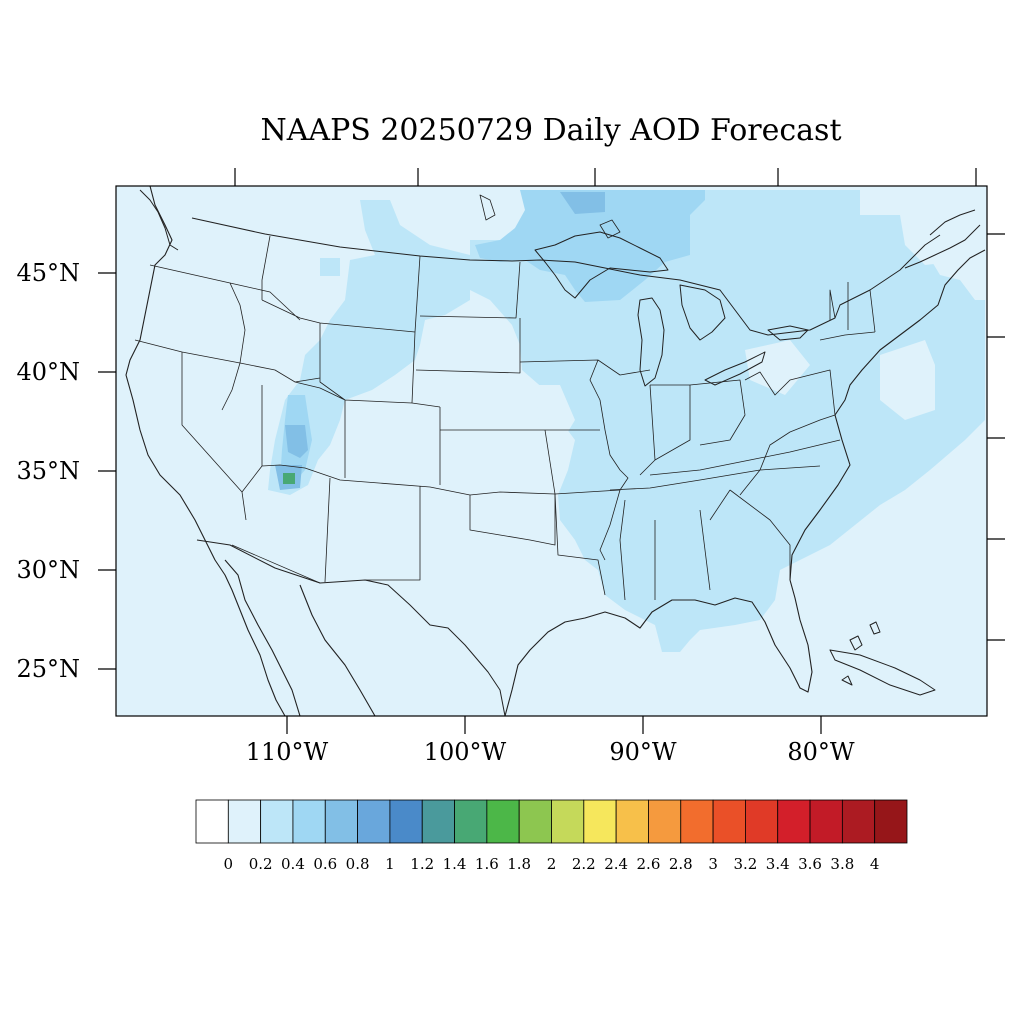 The width and height of the screenshot is (1024, 1024). Describe the element at coordinates (550, 752) in the screenshot. I see `longitude-labels: 110°W 100°W 90°W 80°W` at that location.